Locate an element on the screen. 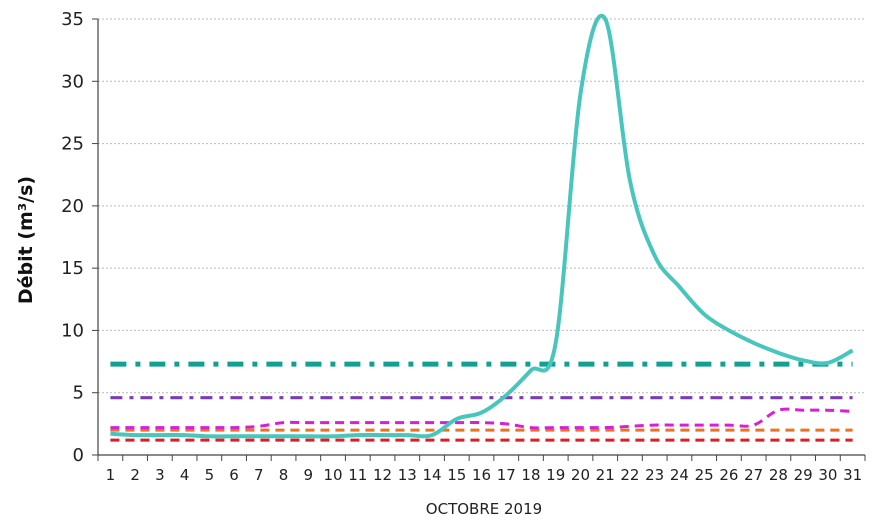  x-tick-label: 5 is located at coordinates (210, 475).